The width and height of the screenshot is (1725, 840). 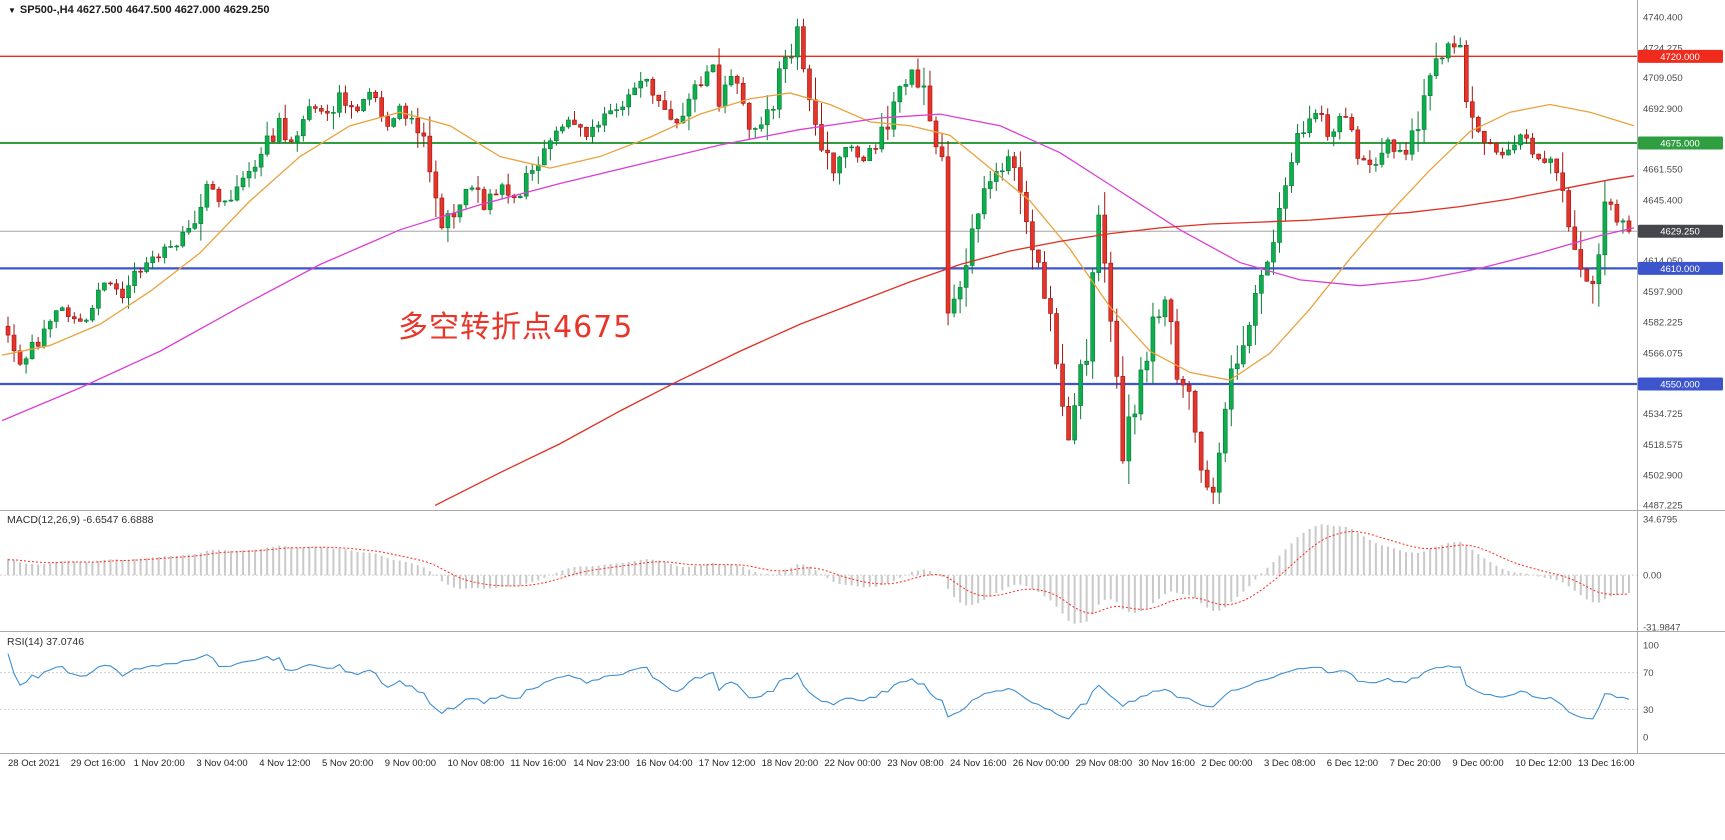 What do you see at coordinates (1352, 763) in the screenshot?
I see `time-label: 6 Dec 12:00` at bounding box center [1352, 763].